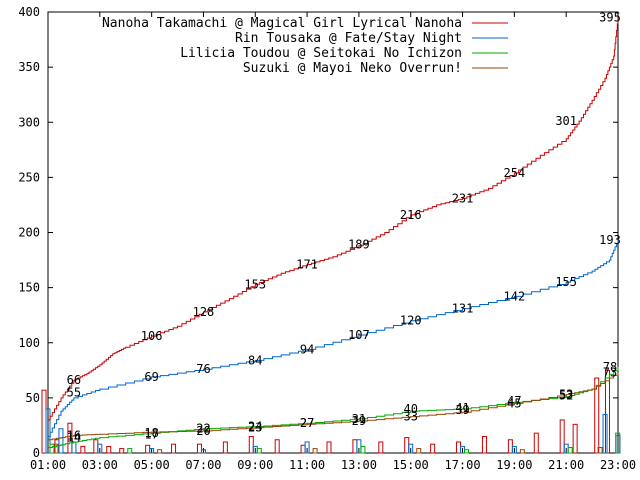  I want to click on data-label: 153, so click(255, 284).